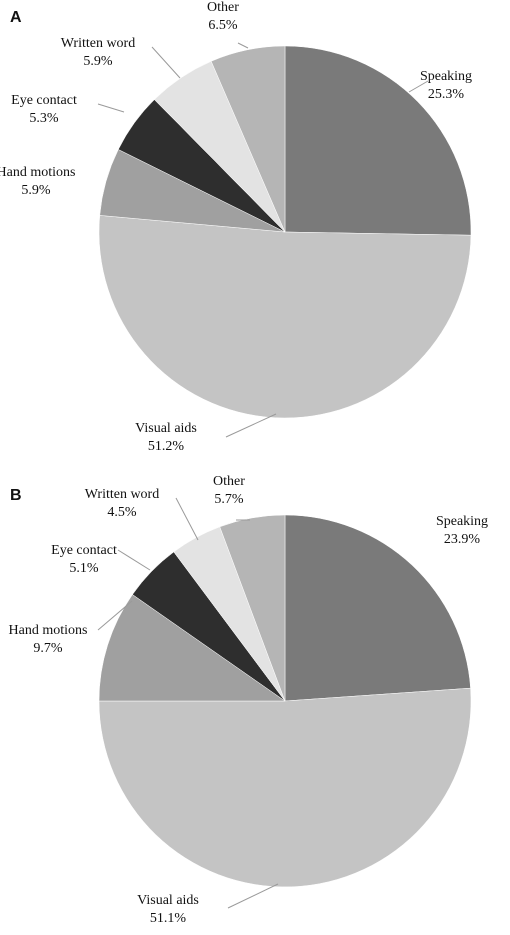 The height and width of the screenshot is (935, 510). I want to click on slice-value-written-word: 5.9%, so click(98, 61).